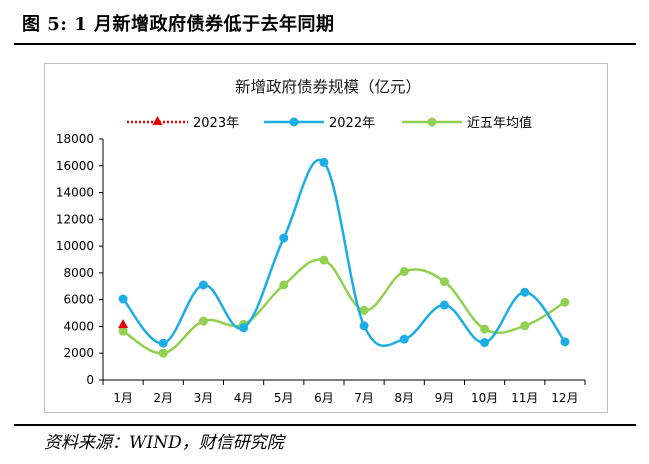  I want to click on y-tick-label: 4000, so click(78, 326).